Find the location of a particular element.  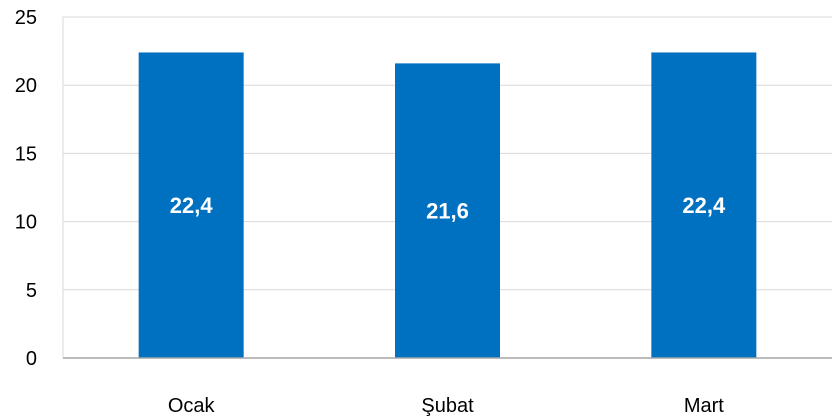

x-tick-label: Şubat is located at coordinates (447, 406).